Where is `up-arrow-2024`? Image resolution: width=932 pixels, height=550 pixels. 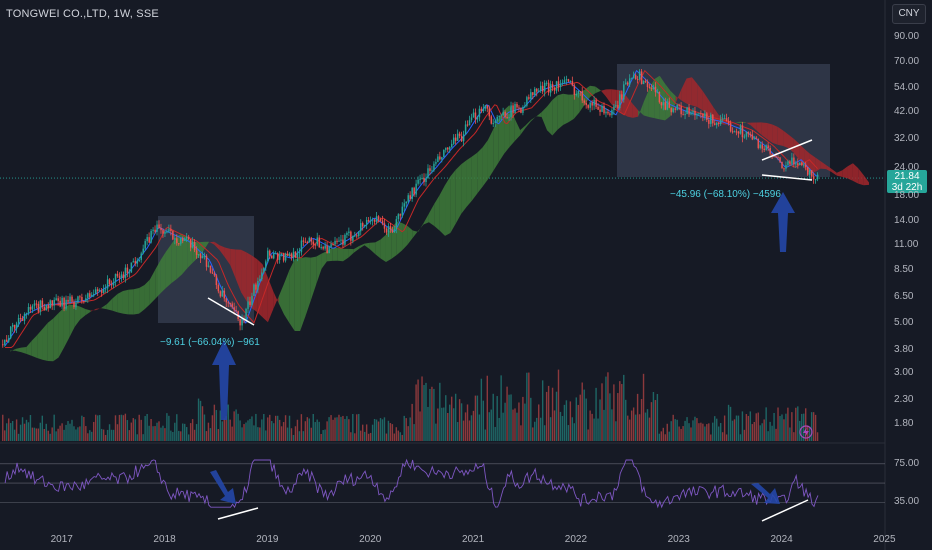 up-arrow-2024 is located at coordinates (783, 222).